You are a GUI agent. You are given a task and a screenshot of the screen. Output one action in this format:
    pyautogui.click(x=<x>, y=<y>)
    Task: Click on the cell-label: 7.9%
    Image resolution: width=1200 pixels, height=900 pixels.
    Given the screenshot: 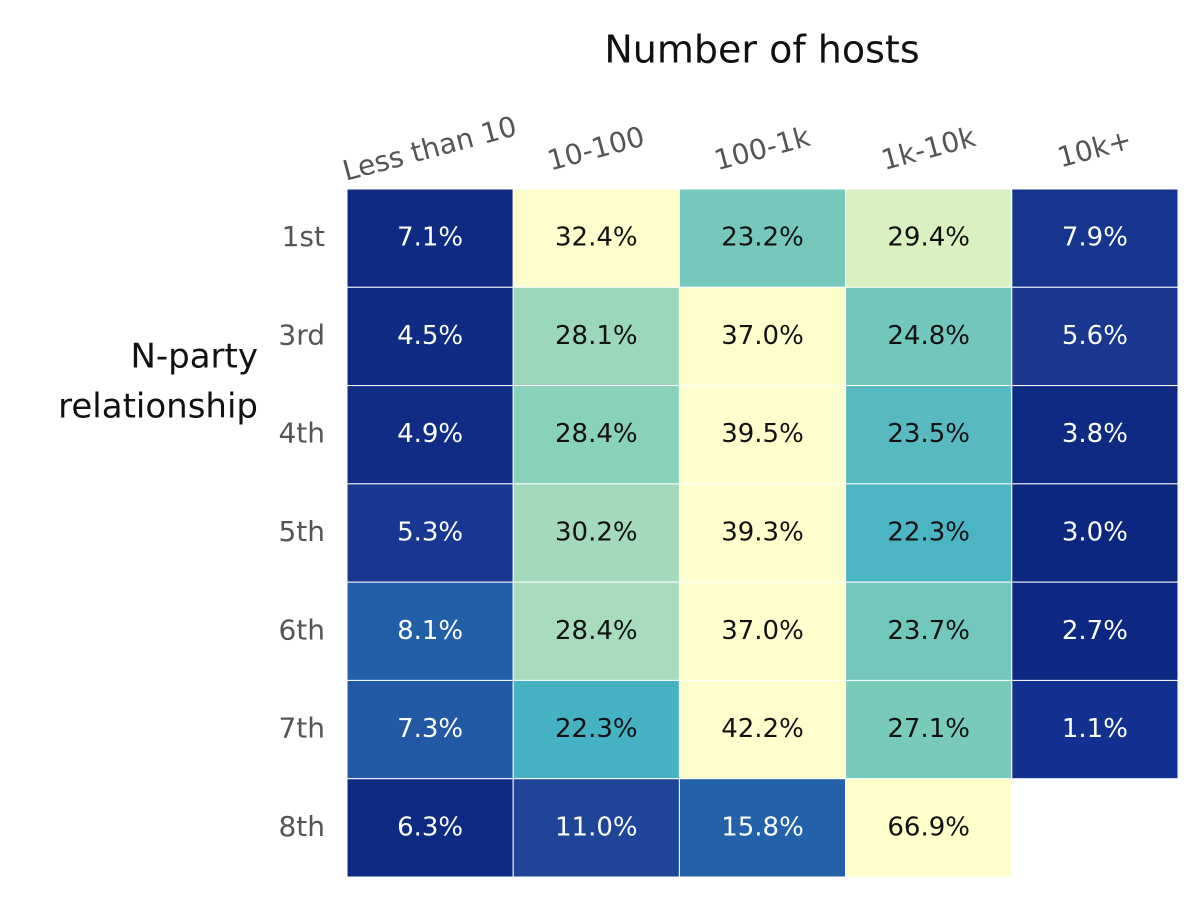 What is the action you would take?
    pyautogui.click(x=1095, y=238)
    